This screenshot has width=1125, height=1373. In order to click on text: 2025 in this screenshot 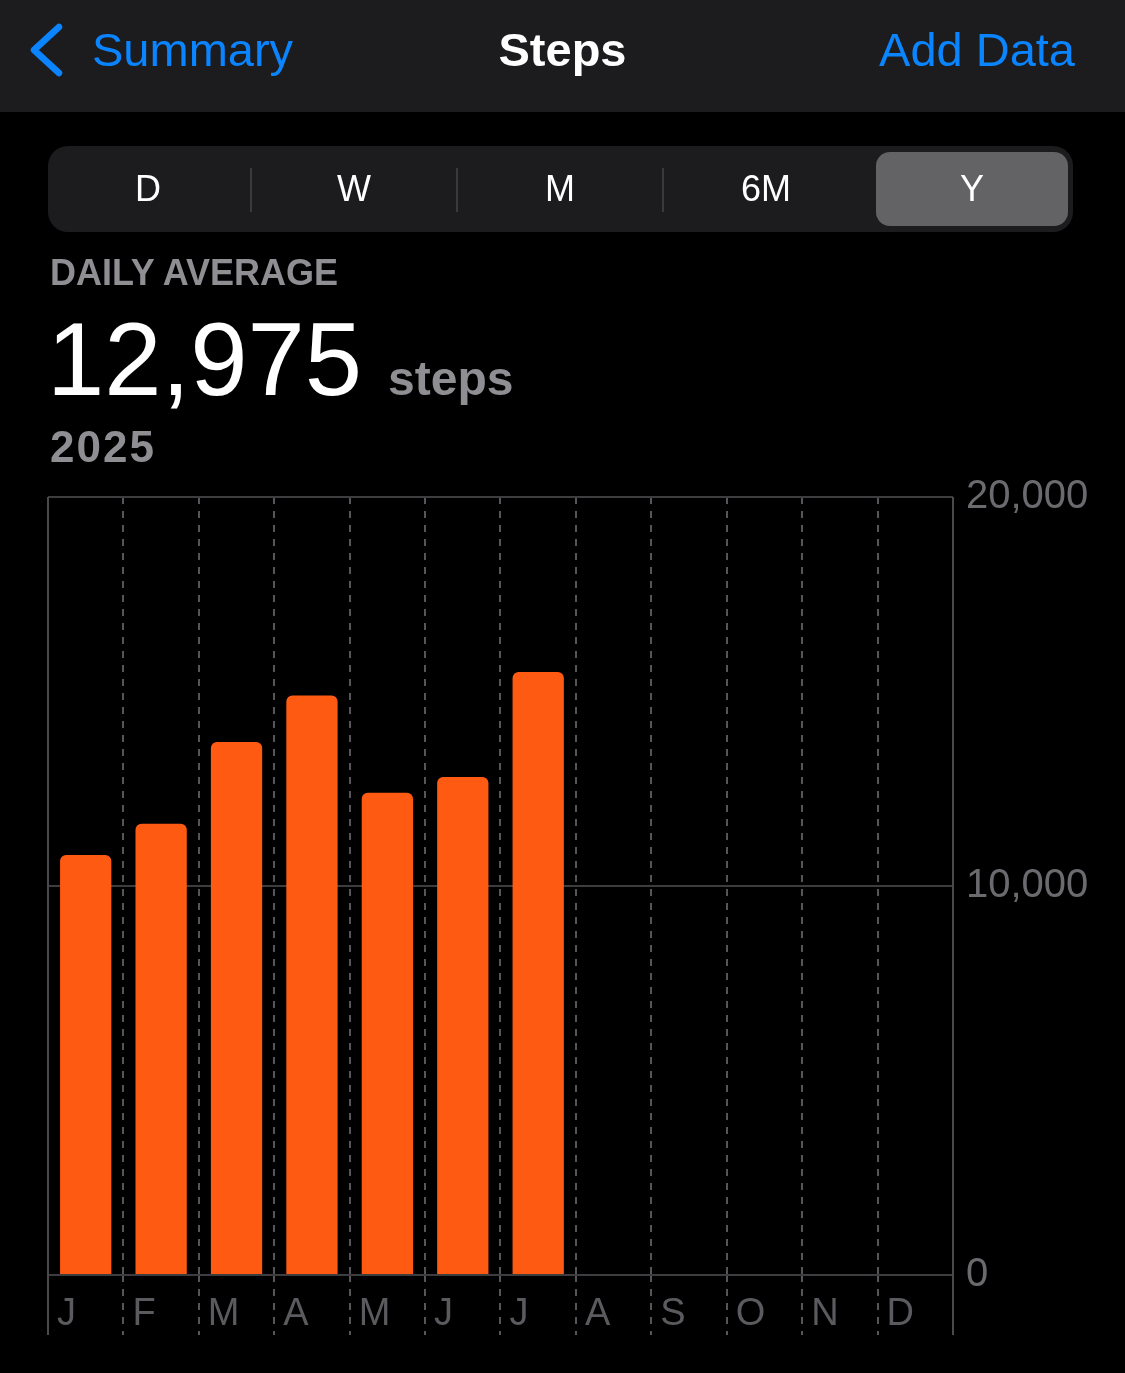, I will do `click(103, 446)`.